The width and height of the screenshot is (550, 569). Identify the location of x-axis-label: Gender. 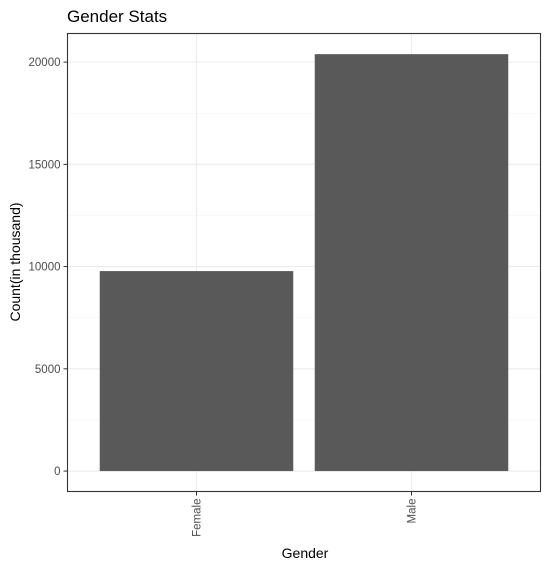
(305, 553).